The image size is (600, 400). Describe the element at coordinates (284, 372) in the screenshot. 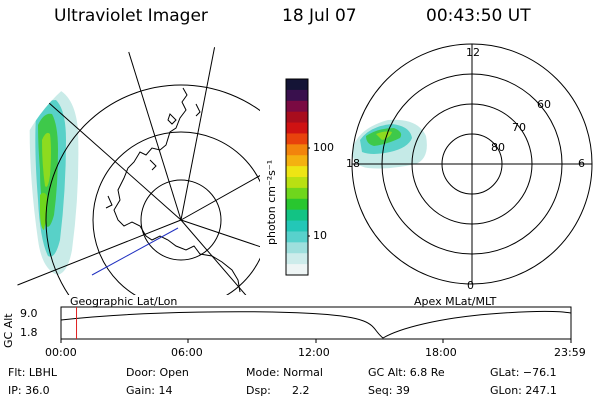

I see `mode-info: Mode: Normal` at that location.